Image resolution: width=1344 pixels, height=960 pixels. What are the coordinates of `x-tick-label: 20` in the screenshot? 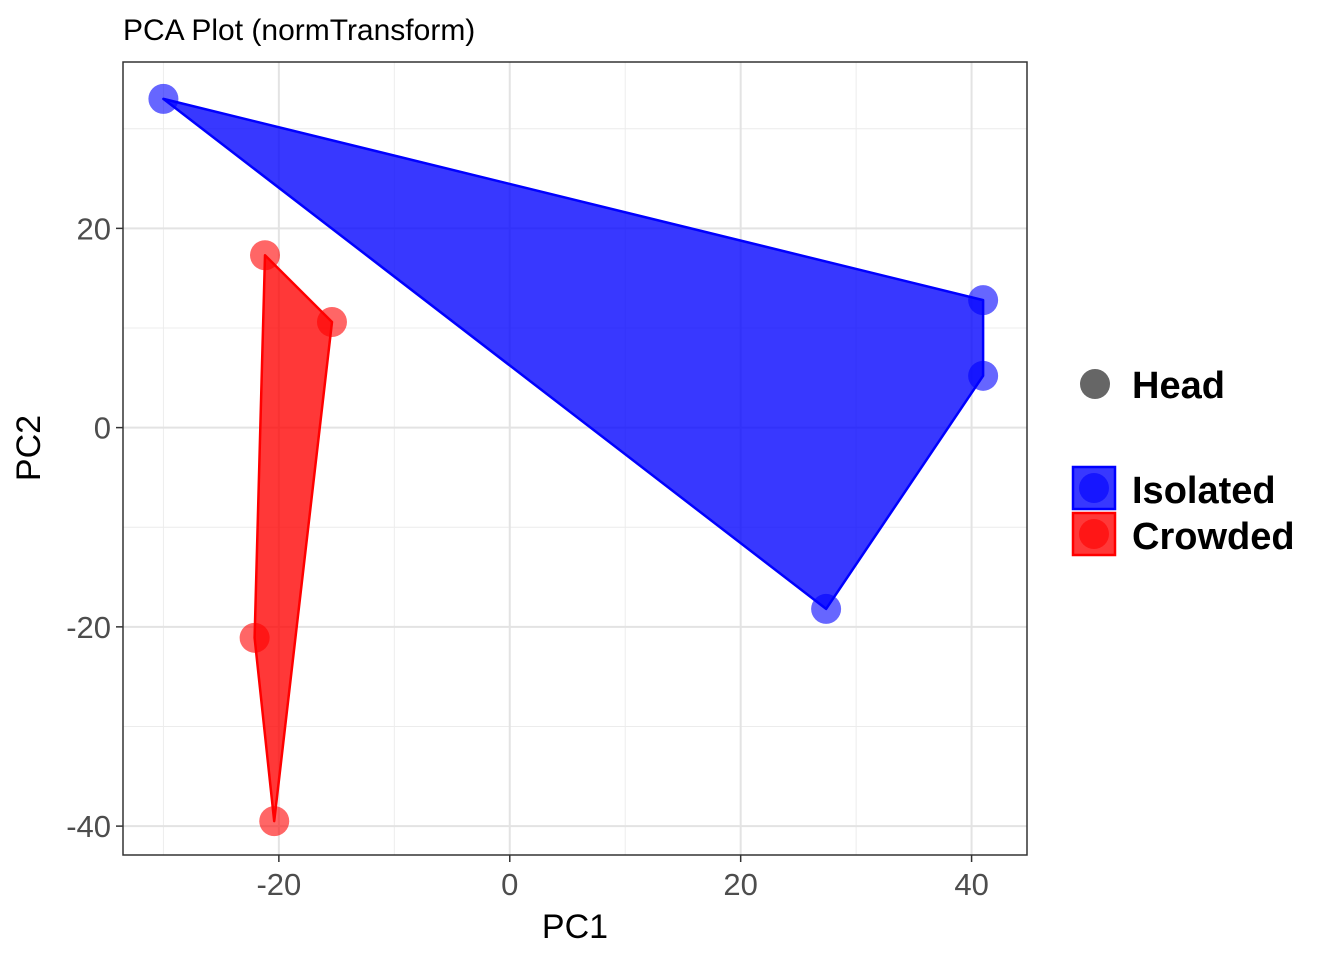 It's located at (740, 884).